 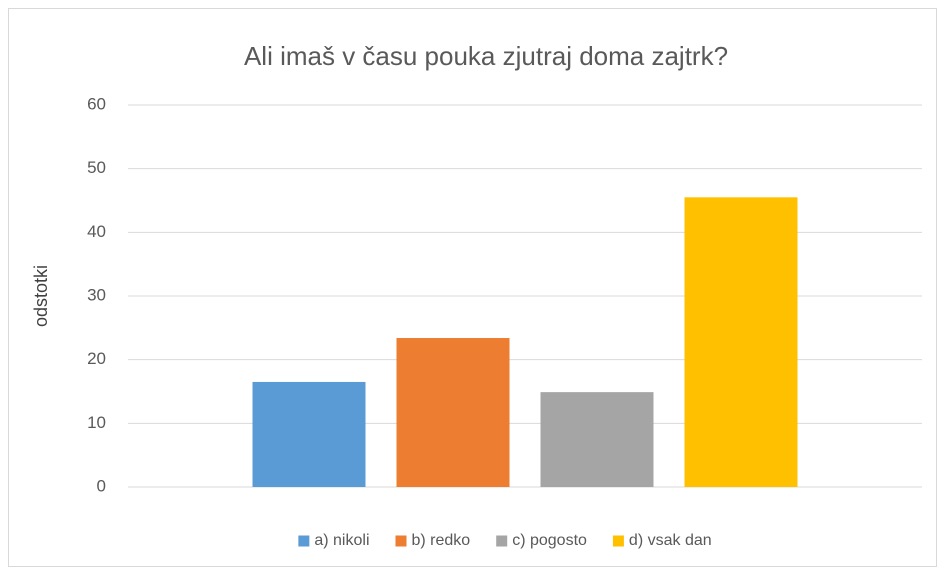 What do you see at coordinates (441, 540) in the screenshot?
I see `legend-label: b) redko` at bounding box center [441, 540].